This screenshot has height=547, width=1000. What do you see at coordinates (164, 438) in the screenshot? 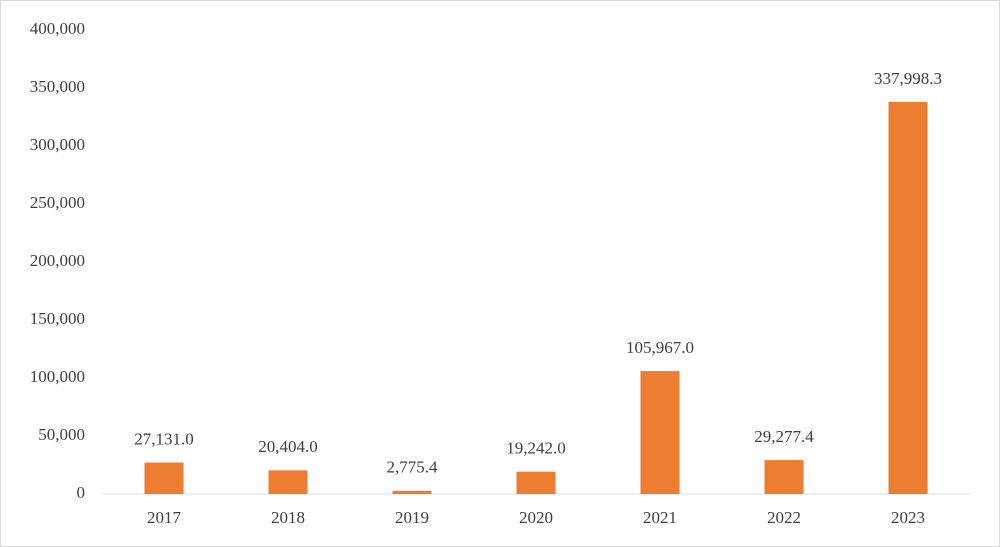
I see `value-label: 27,131.0` at bounding box center [164, 438].